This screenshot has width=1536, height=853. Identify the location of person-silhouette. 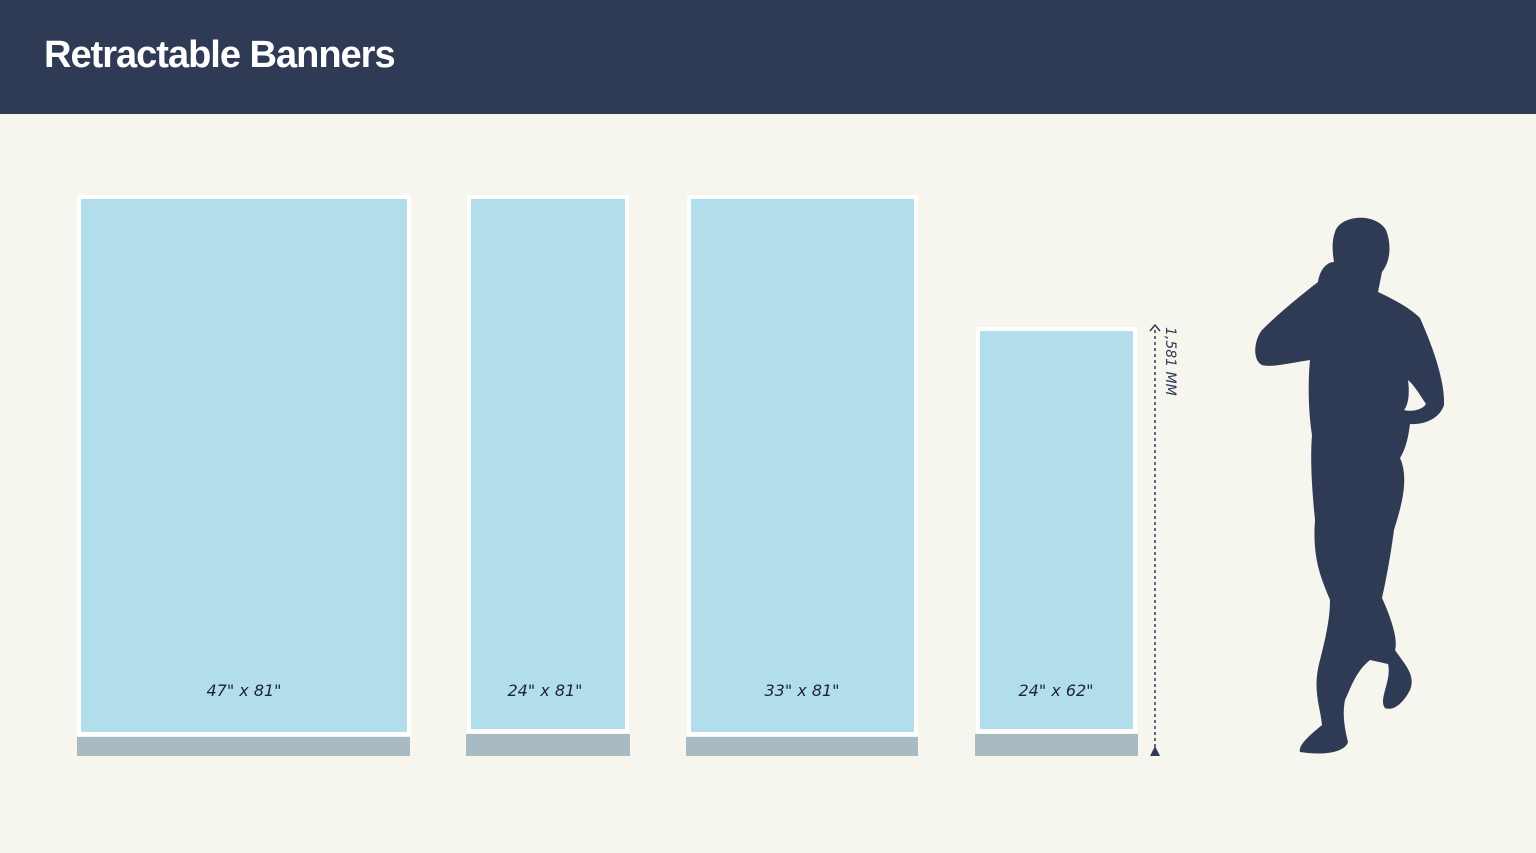
(1350, 485).